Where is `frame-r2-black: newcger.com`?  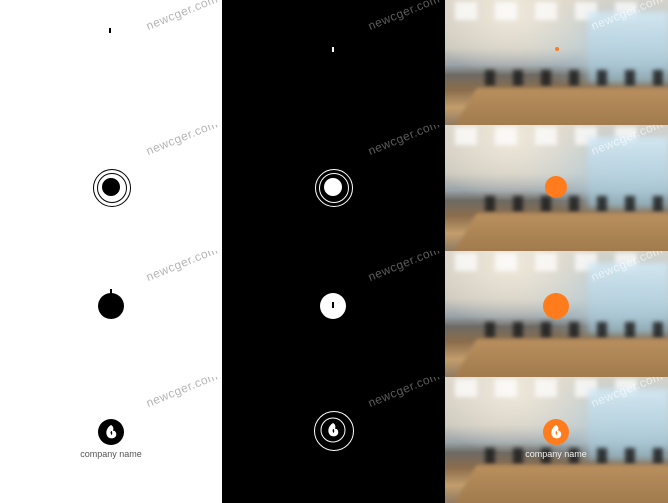 frame-r2-black: newcger.com is located at coordinates (333, 188).